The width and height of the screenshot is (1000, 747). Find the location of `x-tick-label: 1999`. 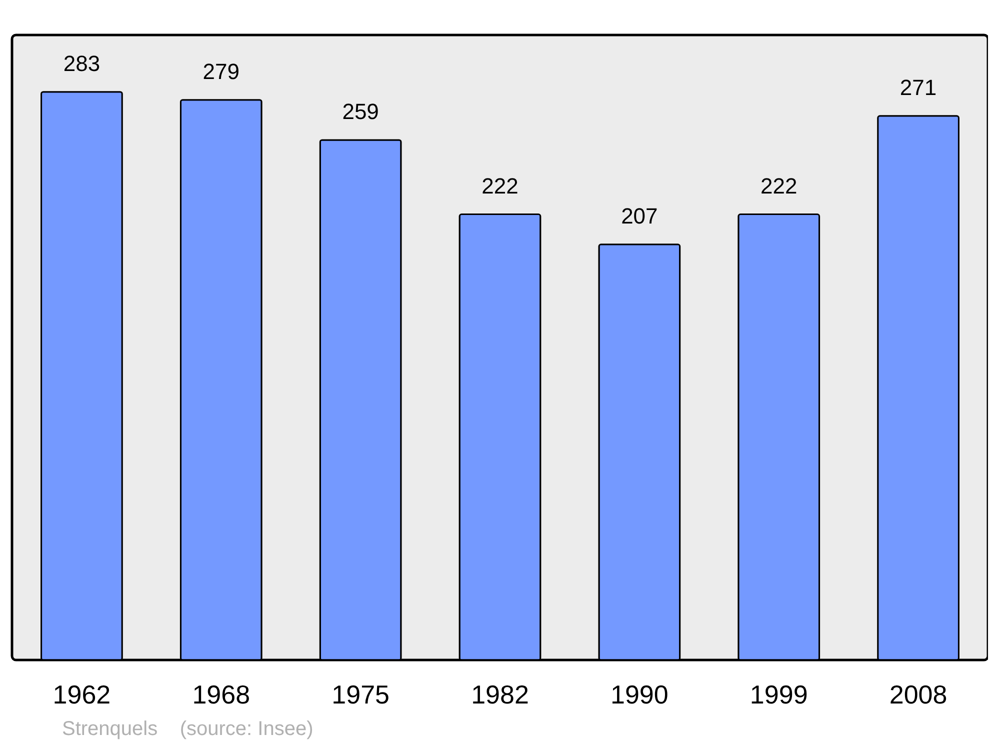

x-tick-label: 1999 is located at coordinates (779, 695).